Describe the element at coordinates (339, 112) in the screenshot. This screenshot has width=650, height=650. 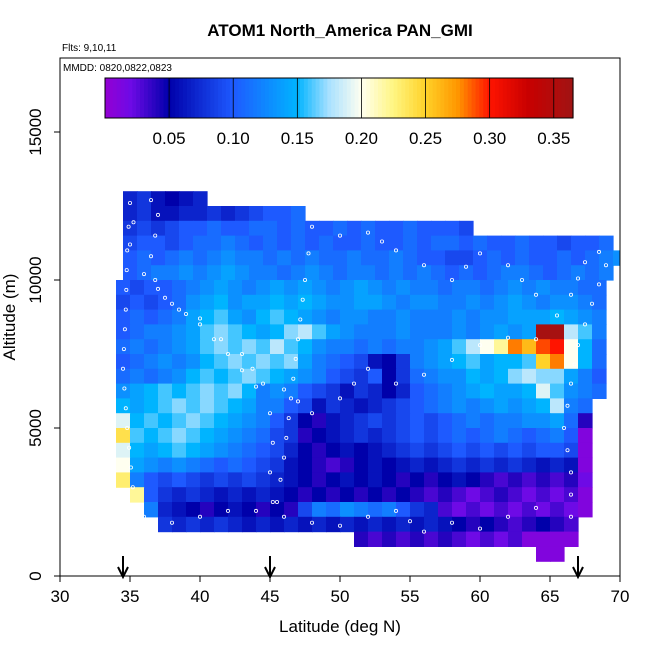
I see `colorbar: 0.05 0.10 0.15 0.20 0.25 0.30 0.35` at that location.